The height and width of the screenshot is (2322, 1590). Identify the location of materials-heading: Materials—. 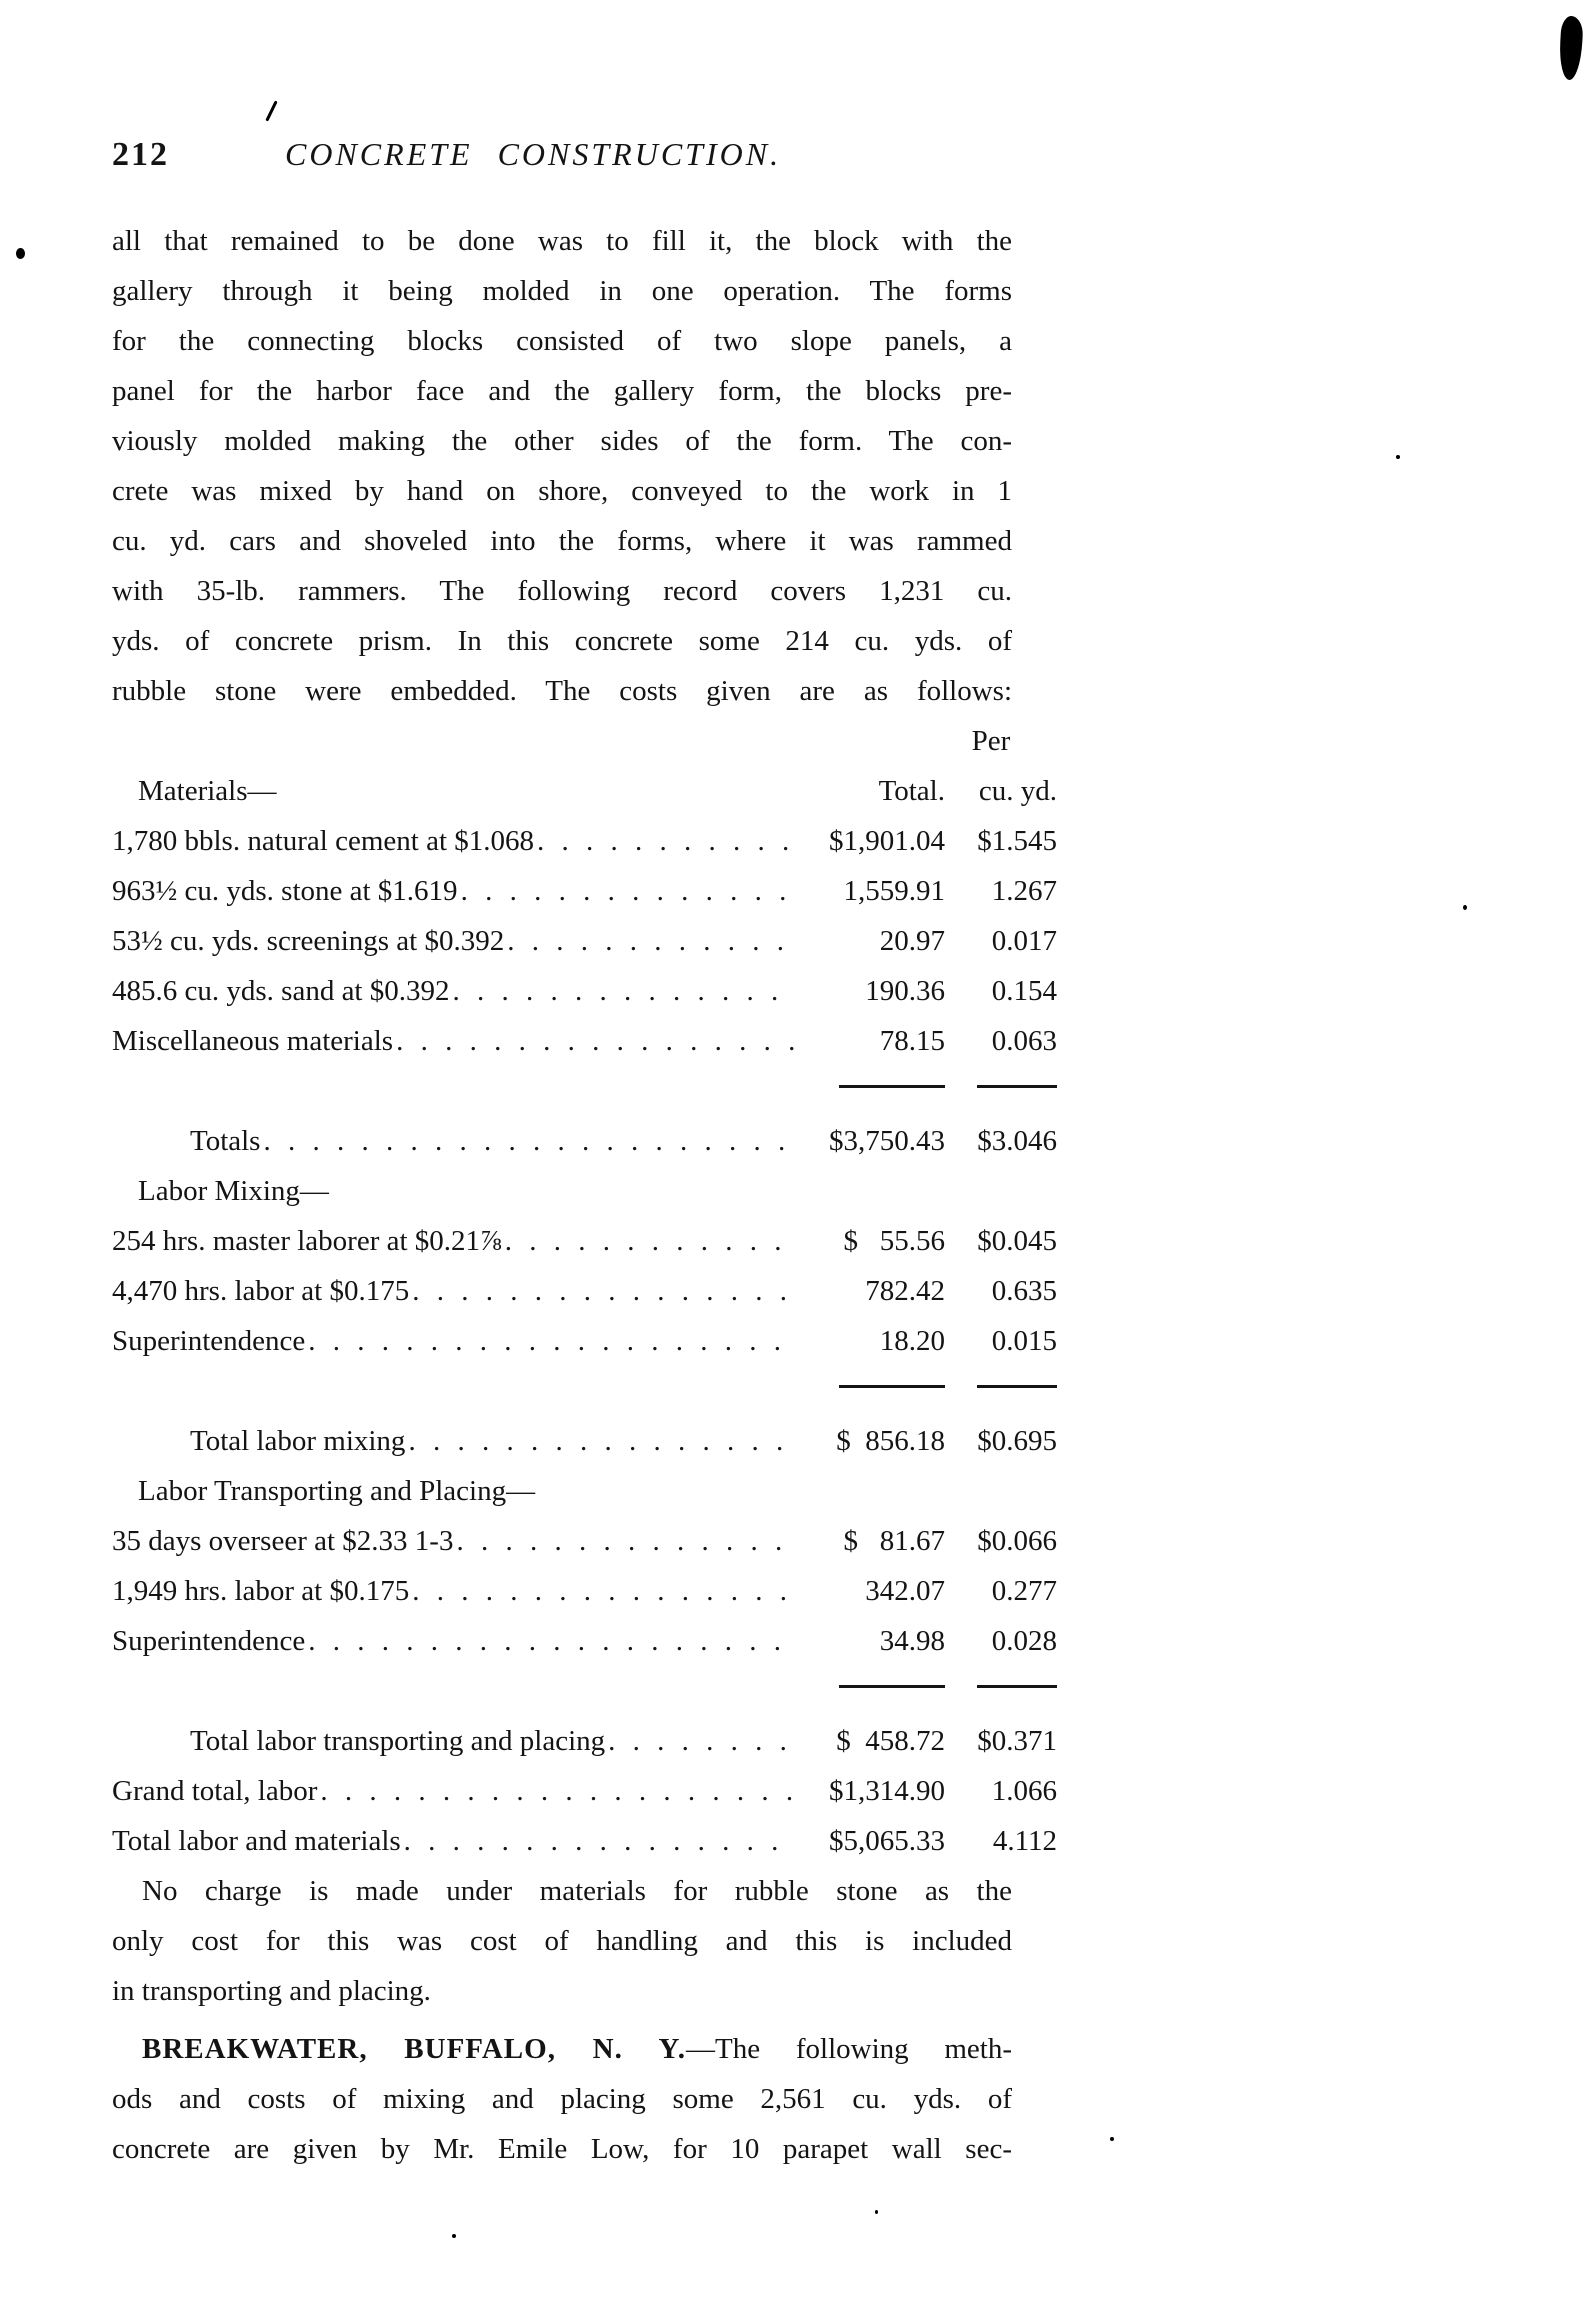
(207, 791).